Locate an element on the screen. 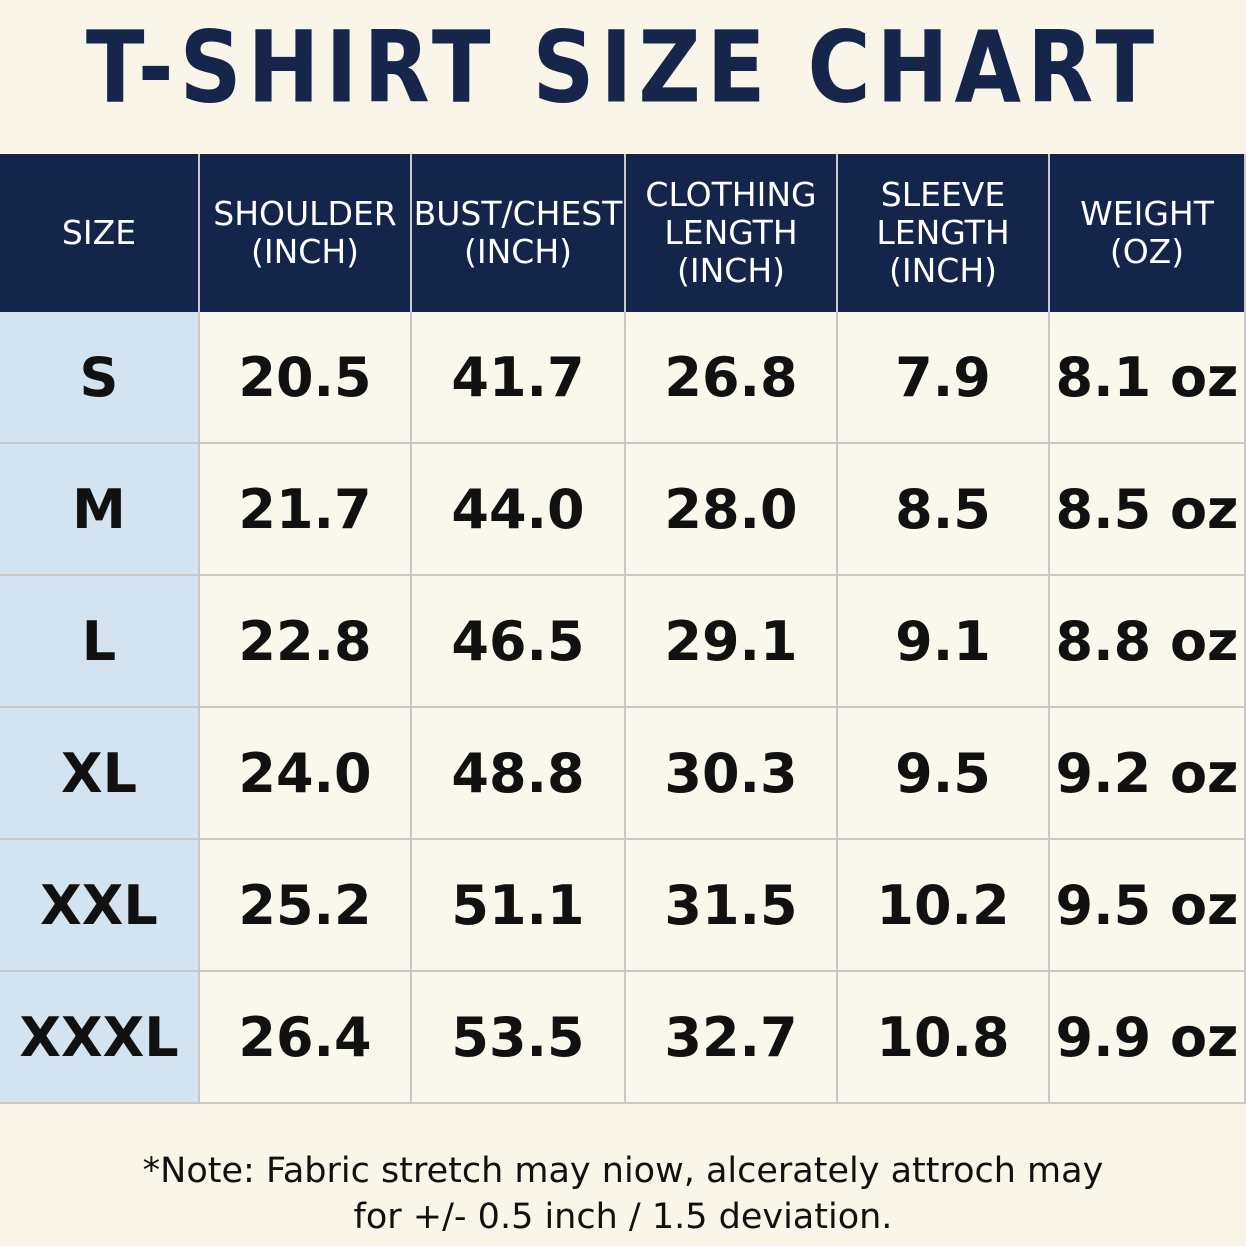 The image size is (1246, 1246). header-line: BUST/CHEST is located at coordinates (518, 214).